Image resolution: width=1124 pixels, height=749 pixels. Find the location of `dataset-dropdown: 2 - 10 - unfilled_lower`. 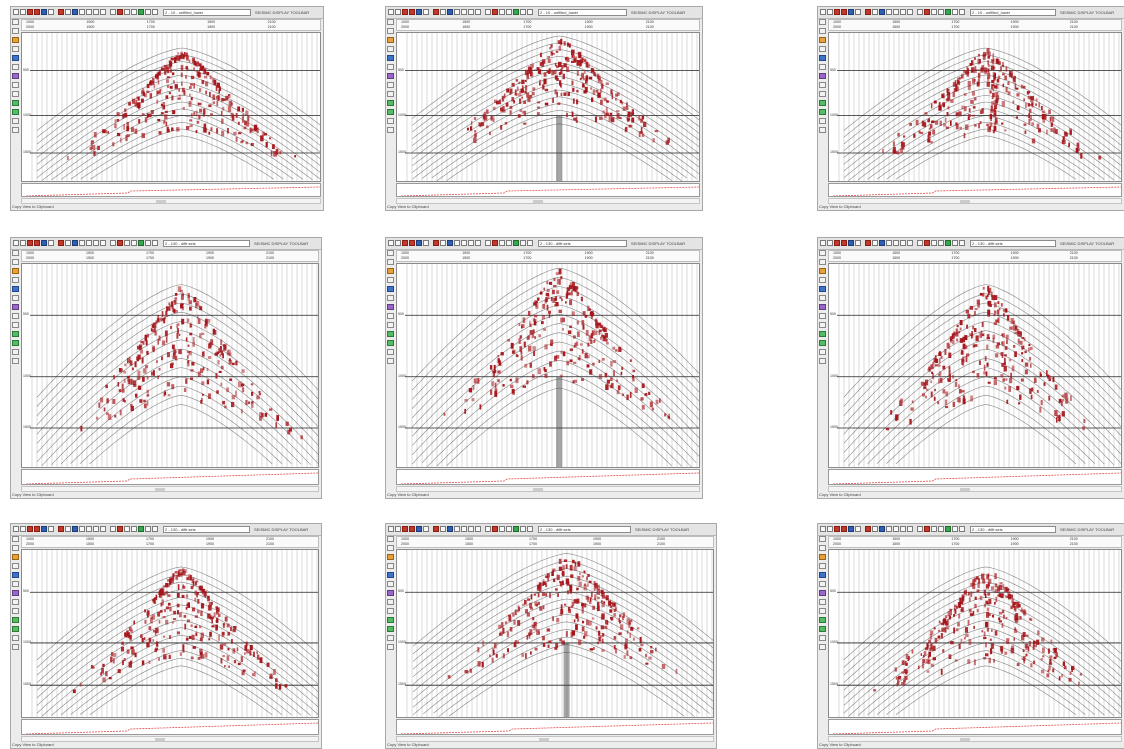

dataset-dropdown: 2 - 10 - unfilled_lower is located at coordinates (582, 12).